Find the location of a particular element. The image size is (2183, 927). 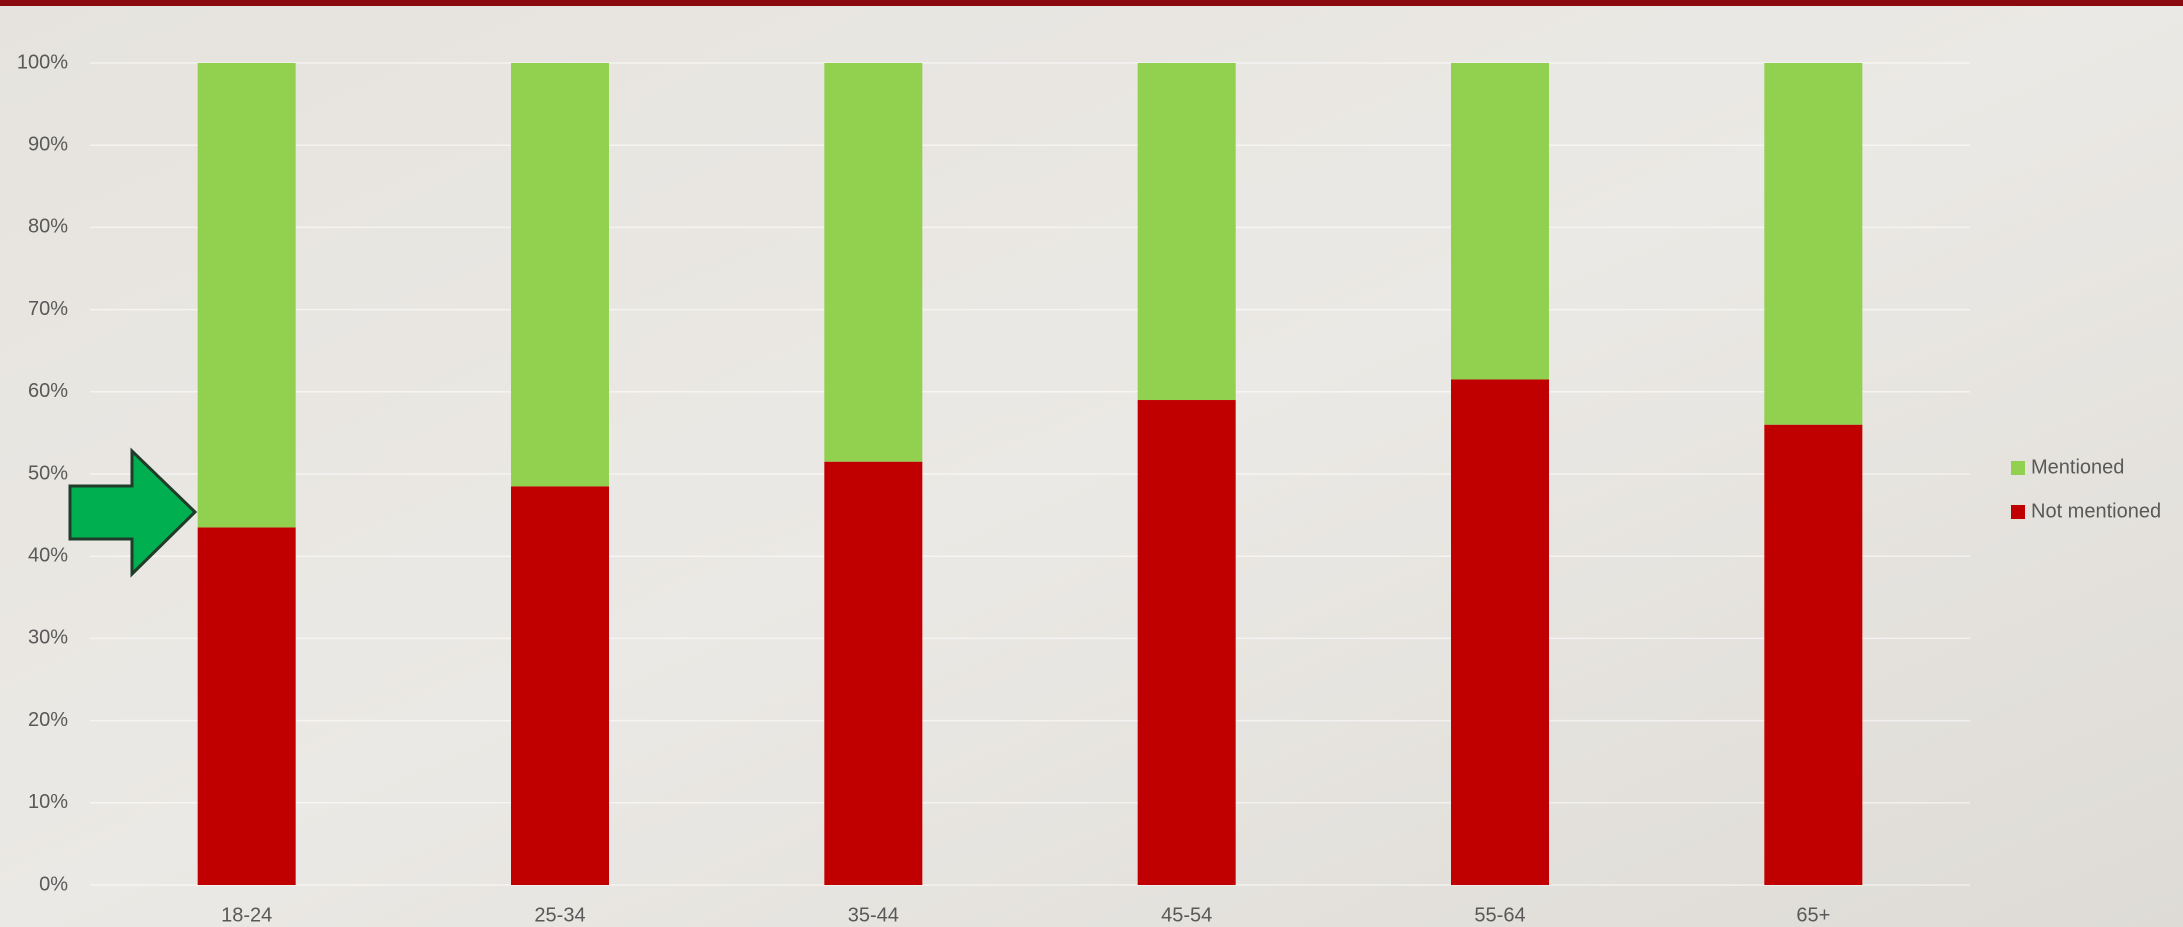

y-tick-label: 60% is located at coordinates (48, 391).